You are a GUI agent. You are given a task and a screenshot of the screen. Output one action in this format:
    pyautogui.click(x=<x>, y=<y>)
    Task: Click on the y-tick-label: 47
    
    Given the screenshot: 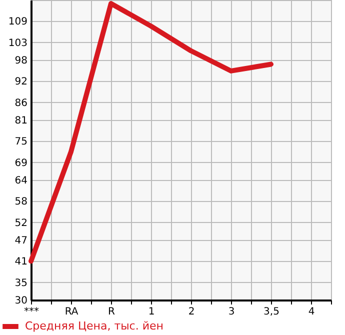 What is the action you would take?
    pyautogui.click(x=21, y=241)
    